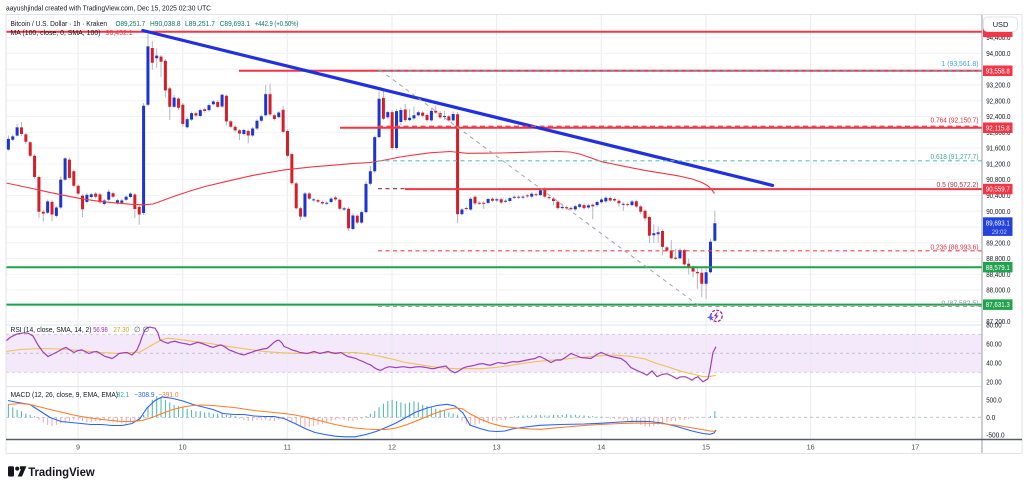  What do you see at coordinates (998, 100) in the screenshot?
I see `svg-text: 92,800.0` at bounding box center [998, 100].